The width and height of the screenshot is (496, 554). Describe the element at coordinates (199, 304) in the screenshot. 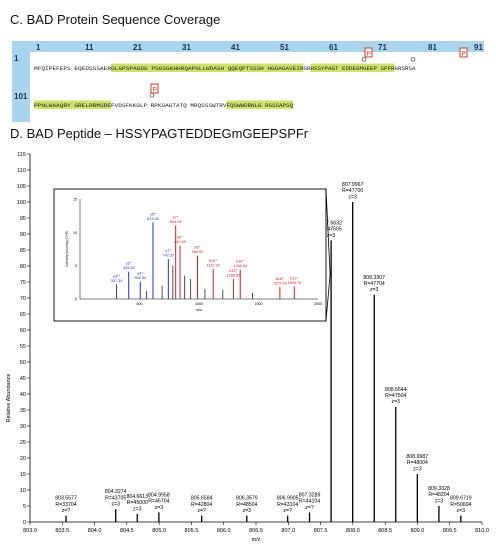

I see `inset-x-tick-label: 1000` at that location.